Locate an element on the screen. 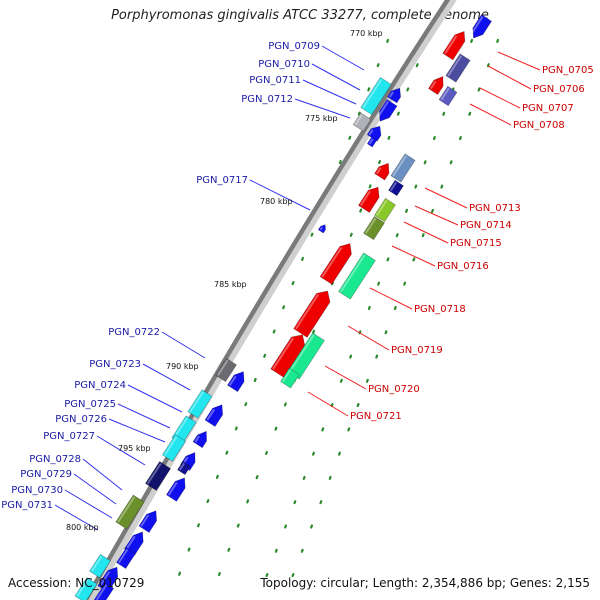 This screenshot has height=600, width=600. position-tick-label: 795 kbp is located at coordinates (134, 448).